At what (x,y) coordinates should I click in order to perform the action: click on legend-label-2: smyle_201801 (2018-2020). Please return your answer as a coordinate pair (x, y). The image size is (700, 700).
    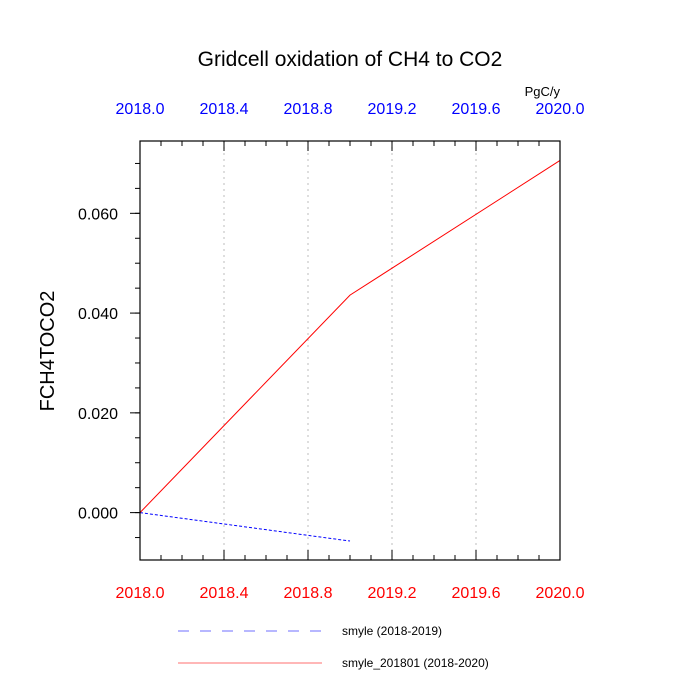
    Looking at the image, I should click on (415, 663).